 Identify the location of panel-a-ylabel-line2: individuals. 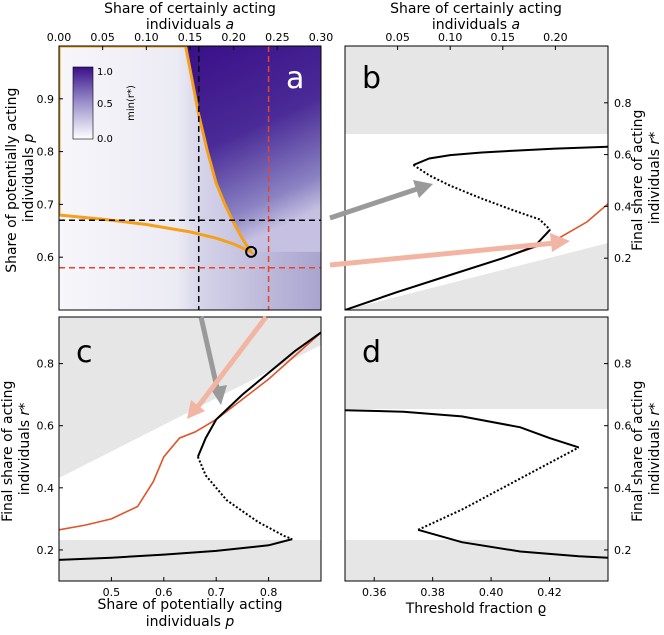
(29, 184).